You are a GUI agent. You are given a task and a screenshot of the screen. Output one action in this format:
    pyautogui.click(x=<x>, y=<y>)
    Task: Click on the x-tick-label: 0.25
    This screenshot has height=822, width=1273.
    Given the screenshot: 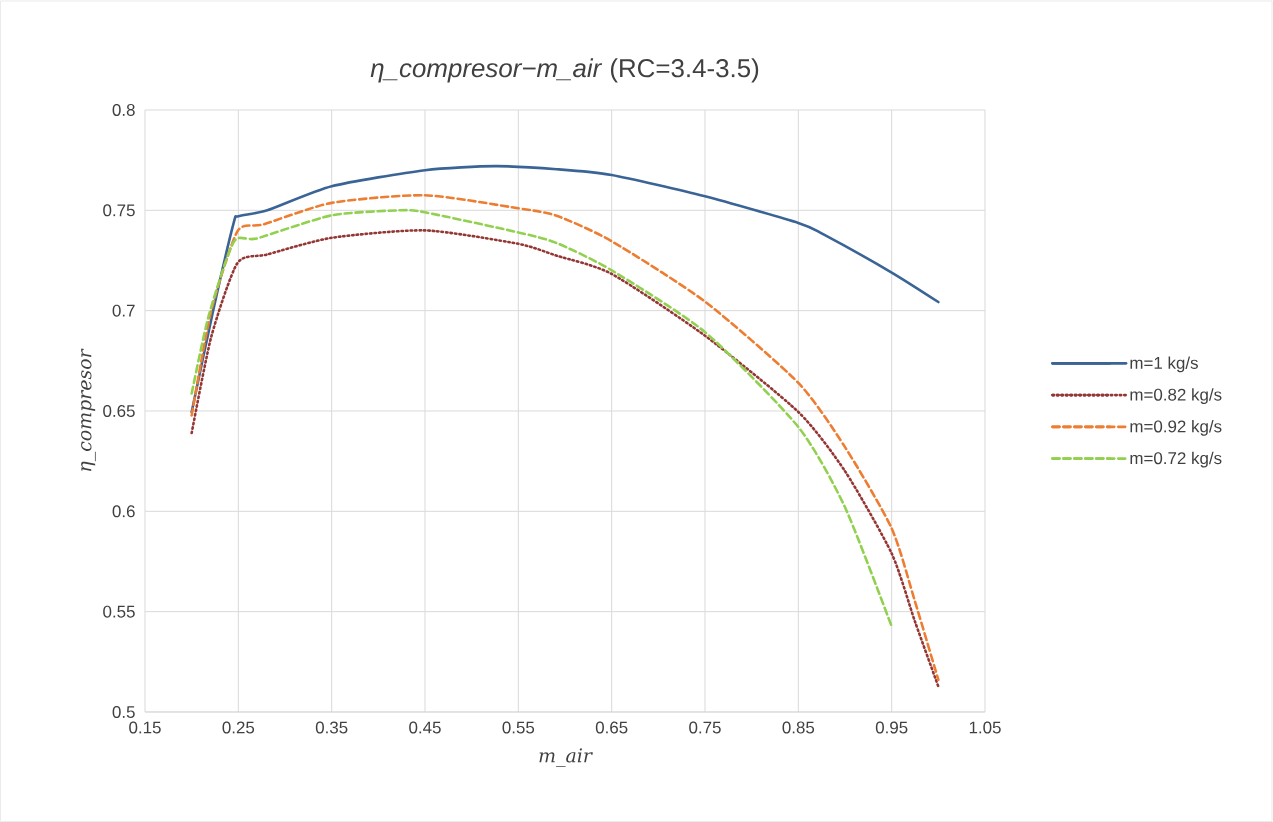 What is the action you would take?
    pyautogui.click(x=238, y=727)
    